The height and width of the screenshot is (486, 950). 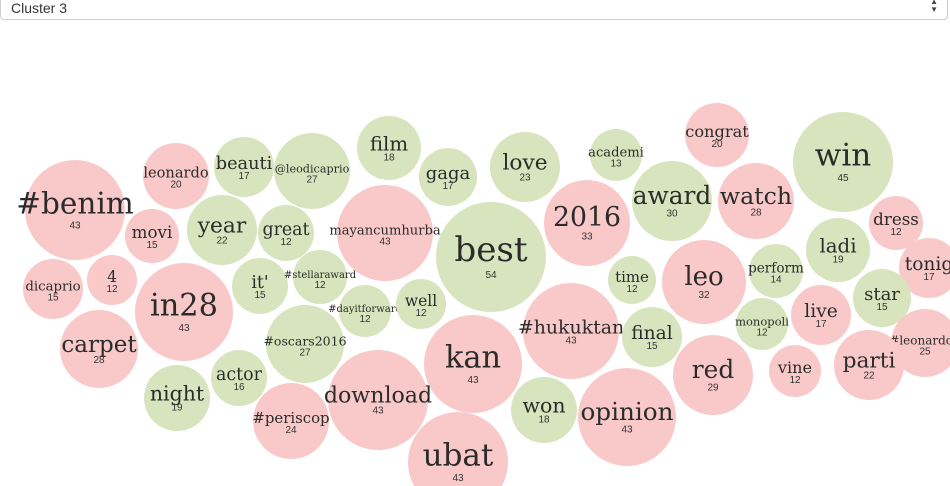 I want to click on bubble-word-label: perform, so click(x=776, y=269).